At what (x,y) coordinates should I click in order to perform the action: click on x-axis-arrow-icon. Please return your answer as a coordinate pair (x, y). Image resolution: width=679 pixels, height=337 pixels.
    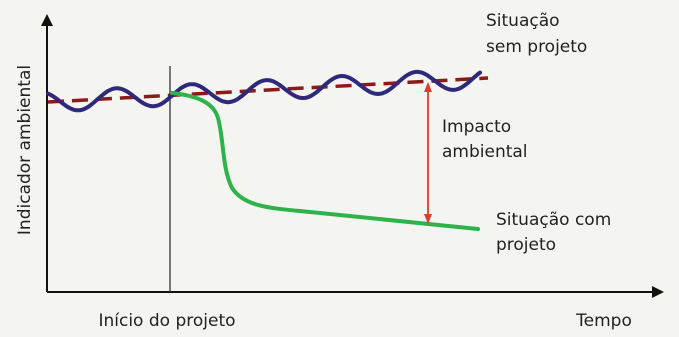
    Looking at the image, I should click on (658, 292).